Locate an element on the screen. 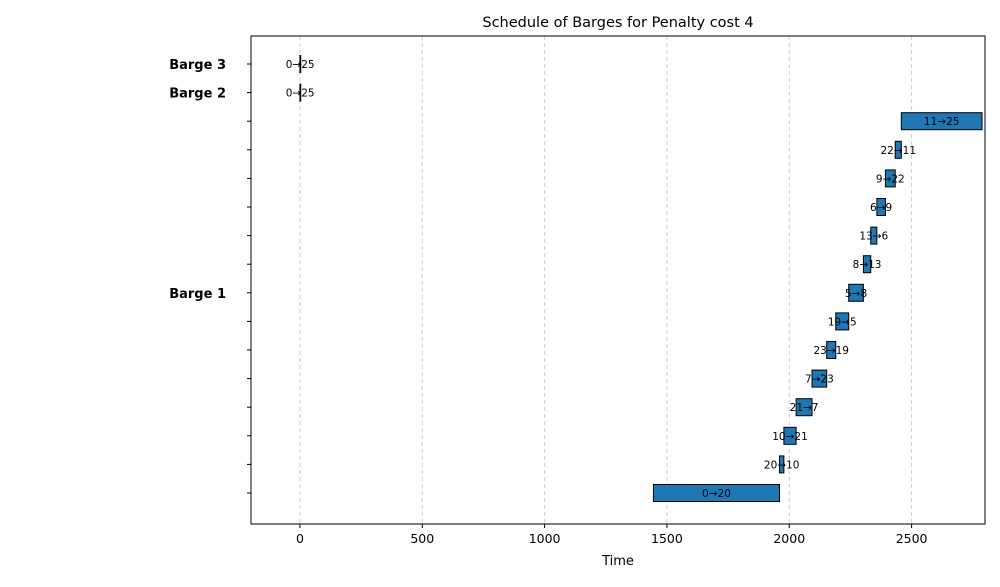 The height and width of the screenshot is (587, 1000). task-label: 7→23 is located at coordinates (819, 380).